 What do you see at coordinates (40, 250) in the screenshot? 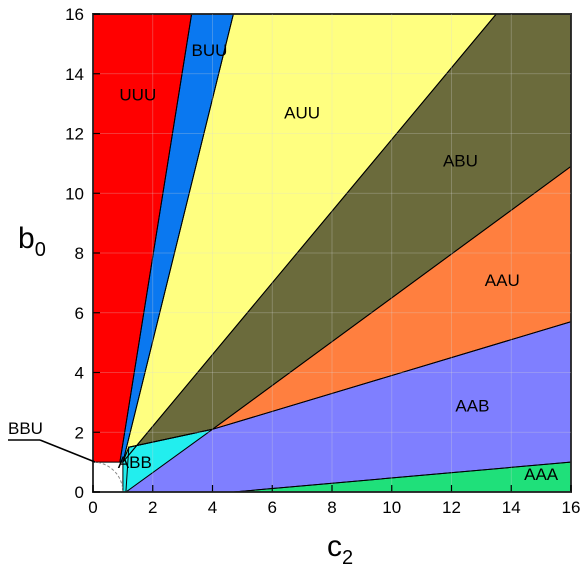
I see `y-axis-title-sub: 0` at bounding box center [40, 250].